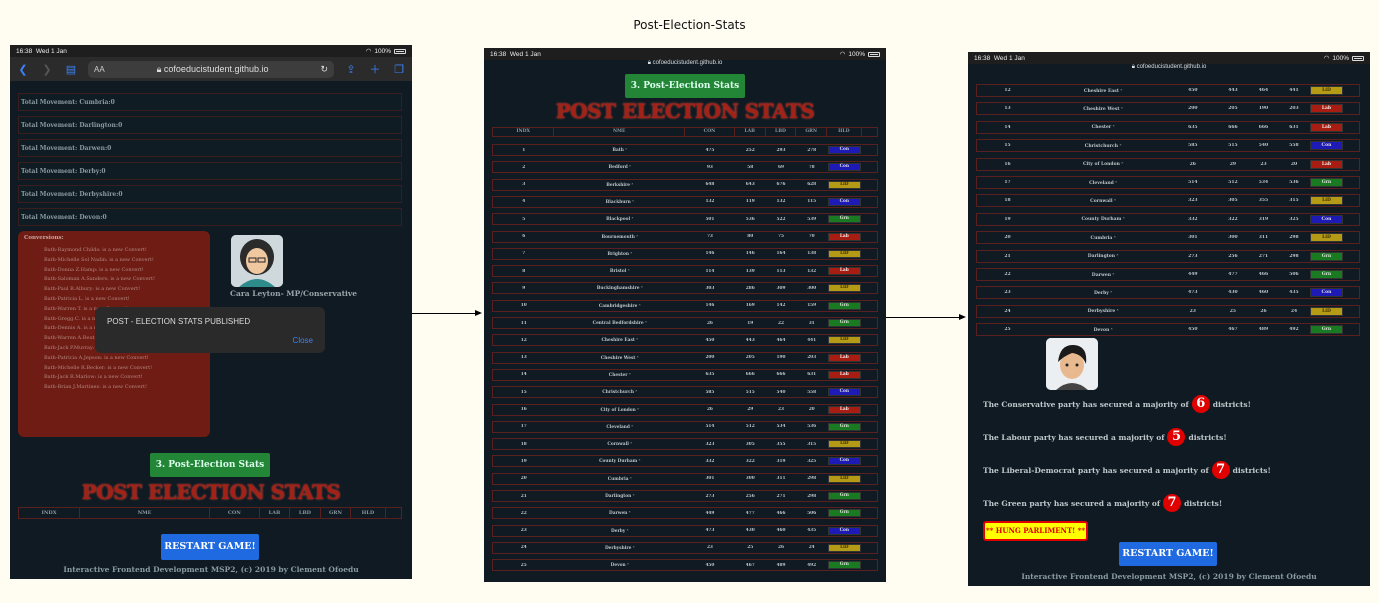  What do you see at coordinates (96, 387) in the screenshot?
I see `conversion-item: Bath-Brian J.Martinez: is a new Convert!` at bounding box center [96, 387].